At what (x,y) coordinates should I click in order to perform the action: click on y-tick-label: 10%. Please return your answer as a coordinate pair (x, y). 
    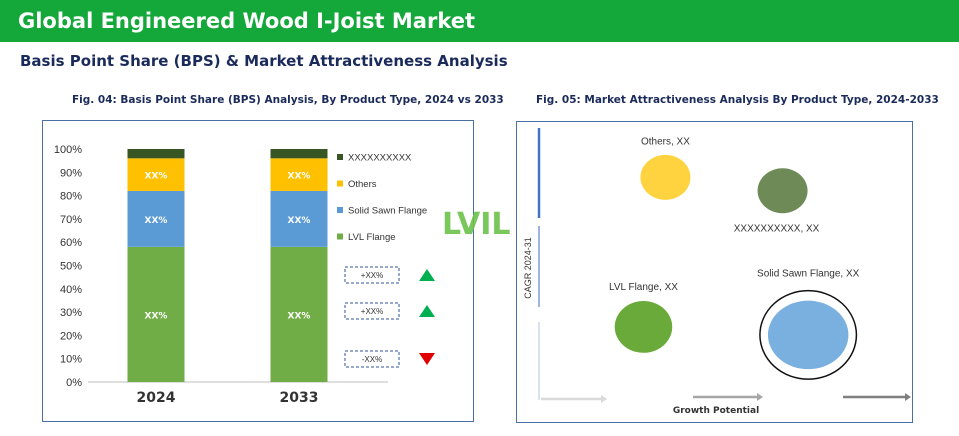
    Looking at the image, I should click on (71, 360).